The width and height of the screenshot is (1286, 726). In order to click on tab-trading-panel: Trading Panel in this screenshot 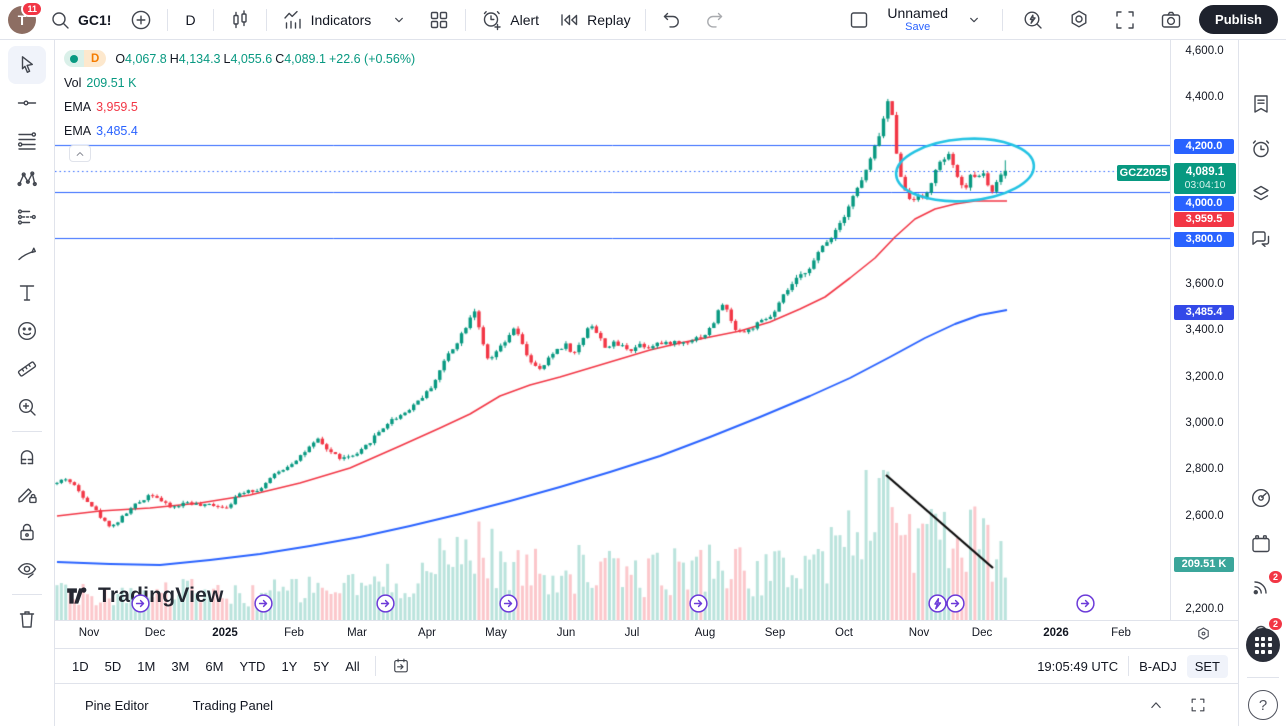, I will do `click(233, 705)`.